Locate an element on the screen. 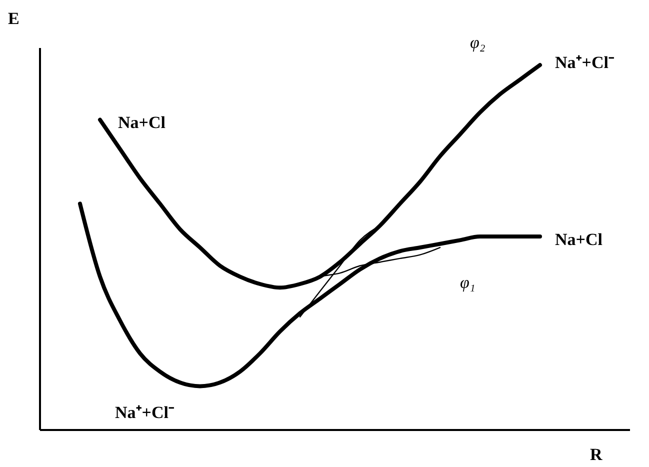 This screenshot has width=649, height=467. y-axis-title: E is located at coordinates (14, 18).